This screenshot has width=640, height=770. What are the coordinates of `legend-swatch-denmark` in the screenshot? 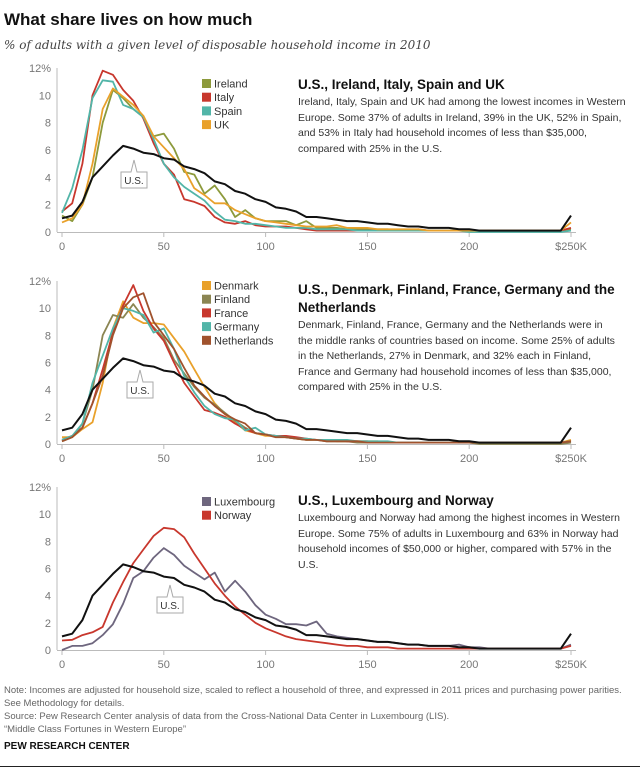 It's located at (206, 285).